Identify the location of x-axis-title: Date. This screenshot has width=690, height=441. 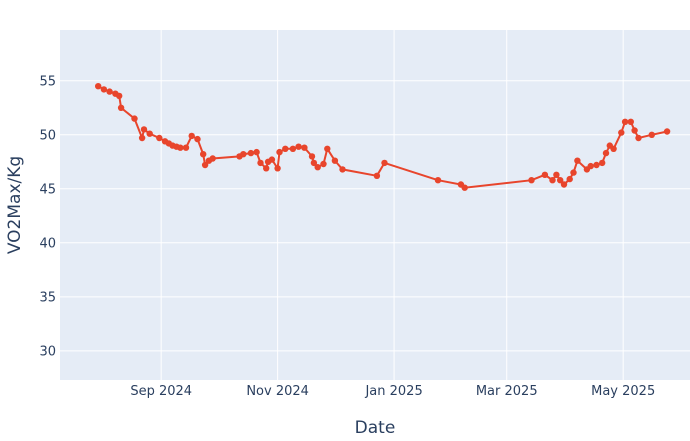
(375, 428).